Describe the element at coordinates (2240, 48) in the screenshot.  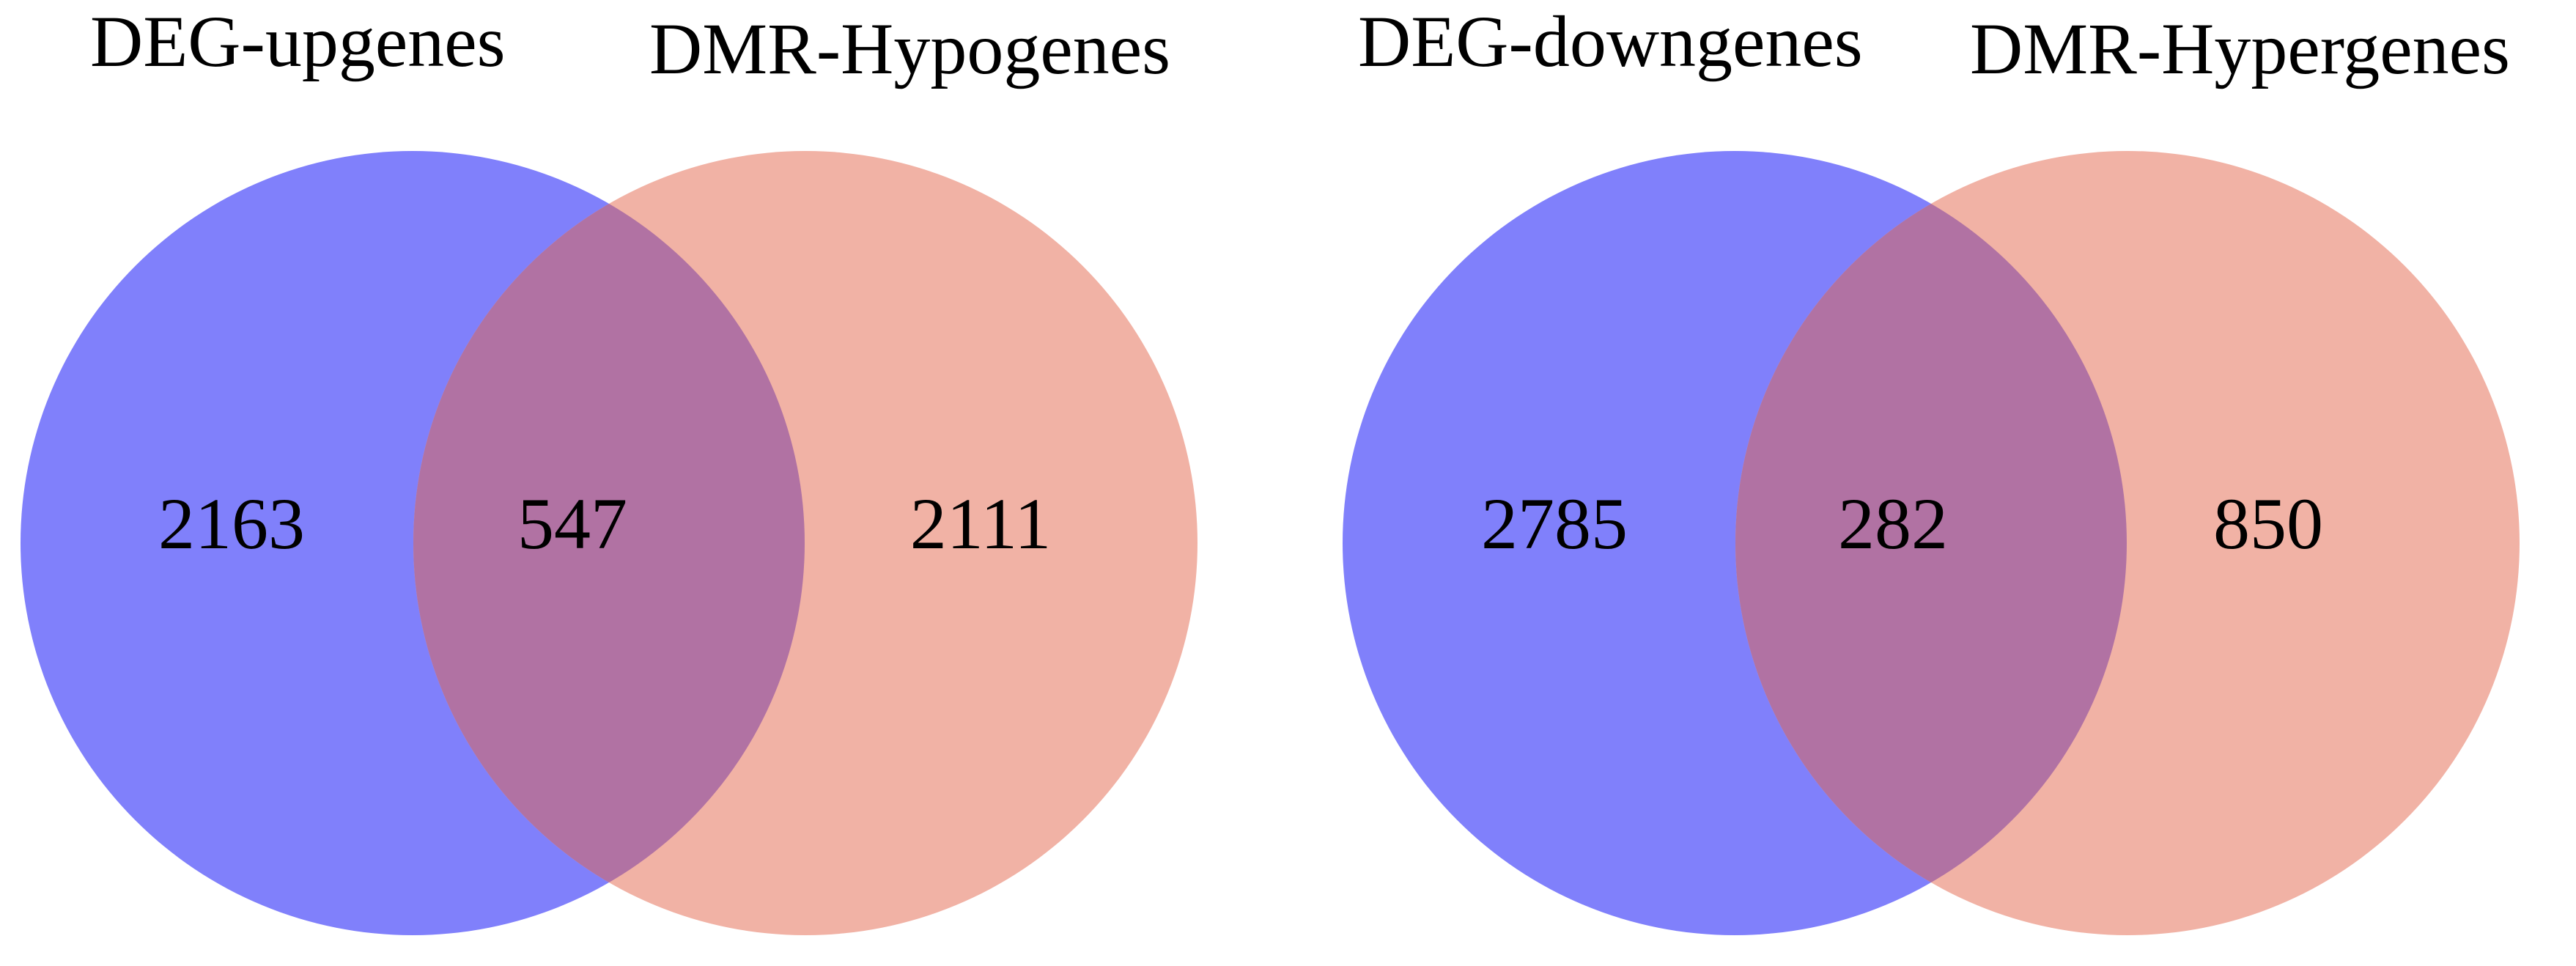
I see `venn-2-right-set-label: DMR-Hypergenes` at that location.